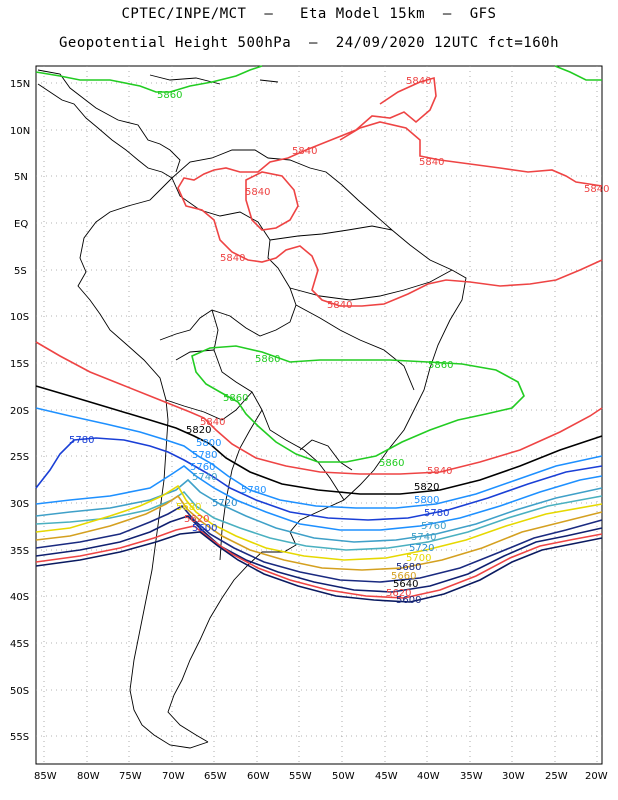 This screenshot has height=800, width=618. I want to click on lat-label: 10S, so click(19, 317).